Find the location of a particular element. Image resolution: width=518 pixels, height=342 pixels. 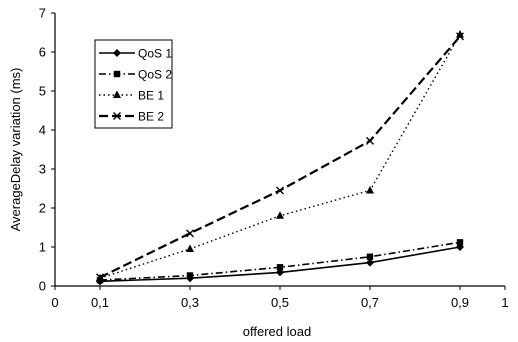

y-tick-label: 0 is located at coordinates (42, 286).